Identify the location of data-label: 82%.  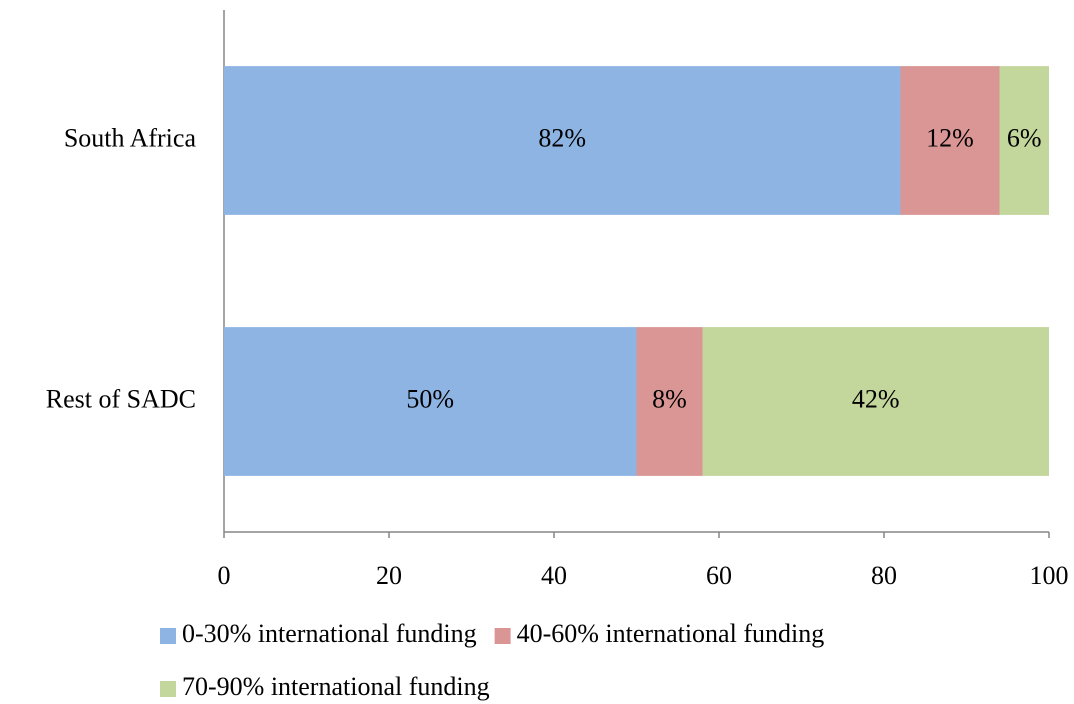
(562, 137).